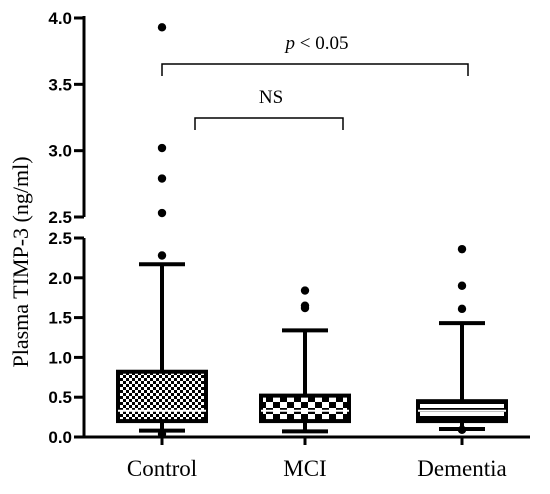 The height and width of the screenshot is (494, 550). What do you see at coordinates (60, 238) in the screenshot?
I see `lower-tick-label: 2.5` at bounding box center [60, 238].